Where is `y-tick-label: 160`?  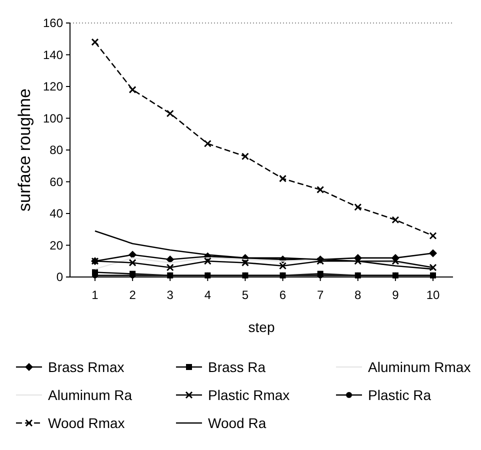
y-tick-label: 160 is located at coordinates (53, 23).